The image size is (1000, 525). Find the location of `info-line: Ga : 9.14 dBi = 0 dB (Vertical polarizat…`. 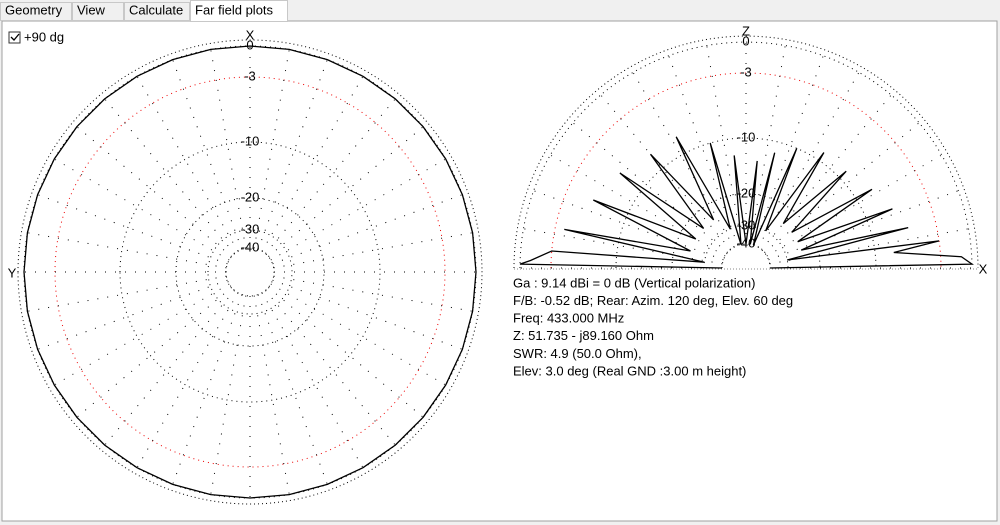

info-line: Ga : 9.14 dBi = 0 dB (Vertical polarizat… is located at coordinates (634, 282).